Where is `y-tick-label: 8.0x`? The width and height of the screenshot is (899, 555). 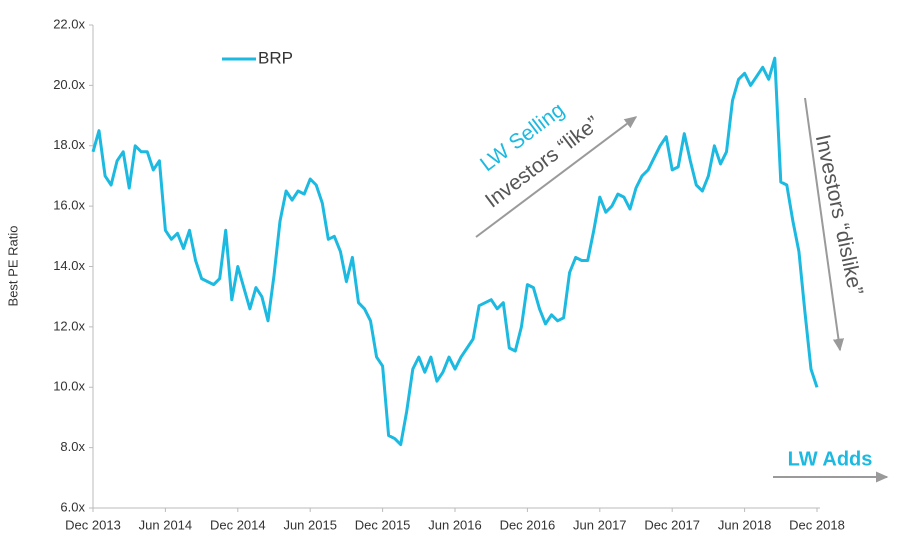 y-tick-label: 8.0x is located at coordinates (72, 446).